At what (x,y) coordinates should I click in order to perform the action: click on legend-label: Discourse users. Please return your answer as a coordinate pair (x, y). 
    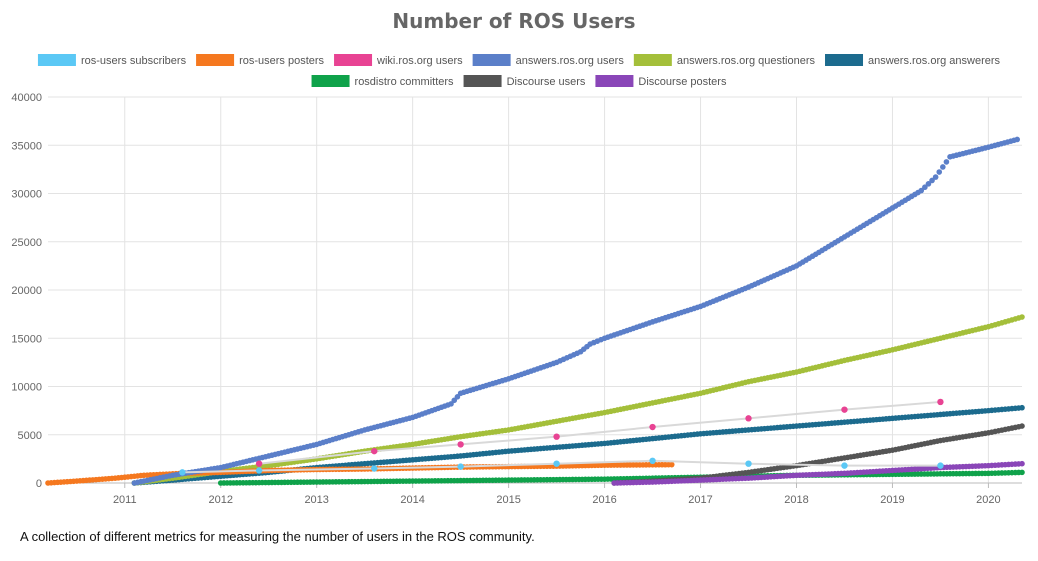
    Looking at the image, I should click on (546, 82).